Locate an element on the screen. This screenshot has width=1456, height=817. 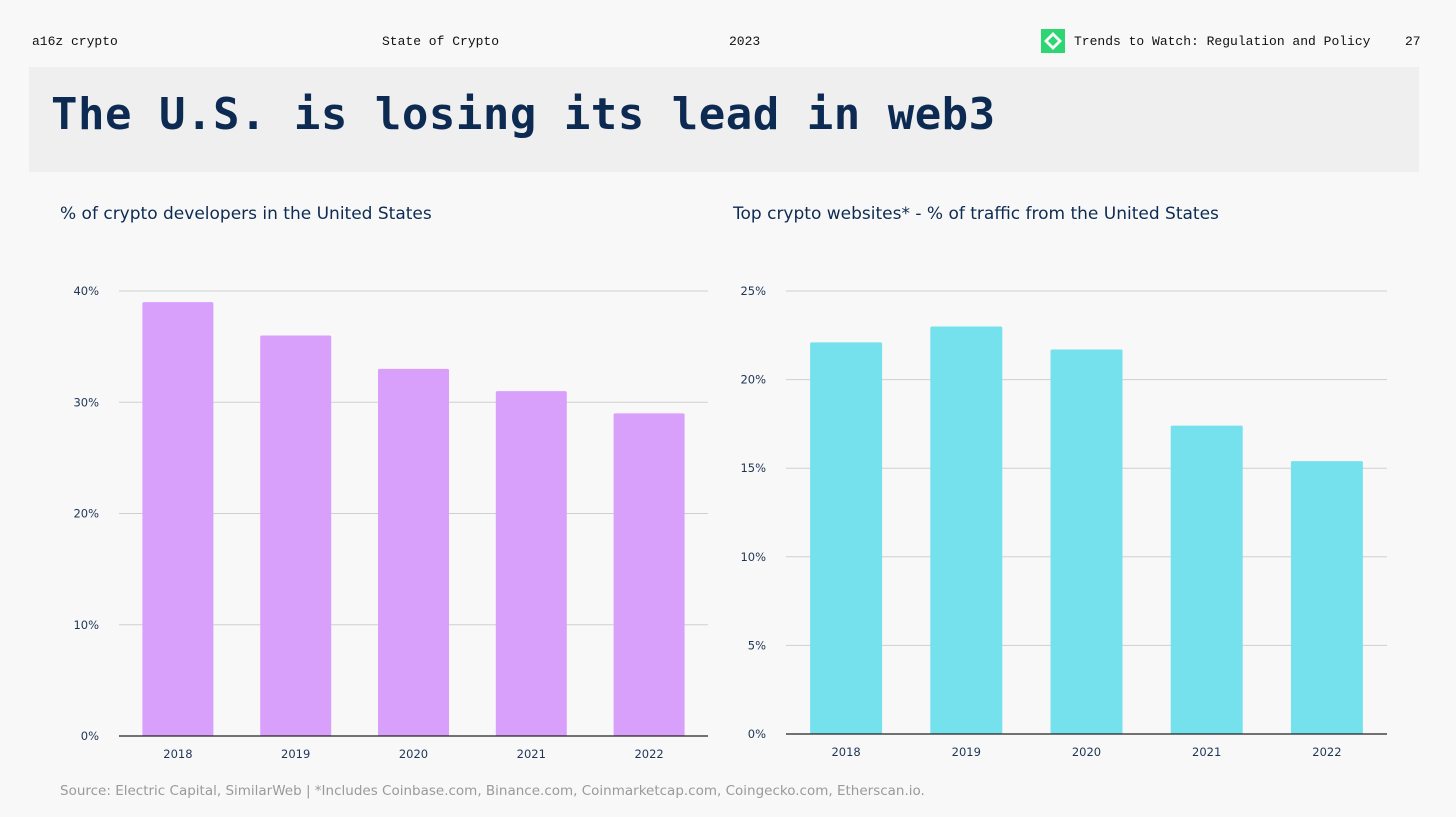
developers-ytick-label: 10% is located at coordinates (86, 625).